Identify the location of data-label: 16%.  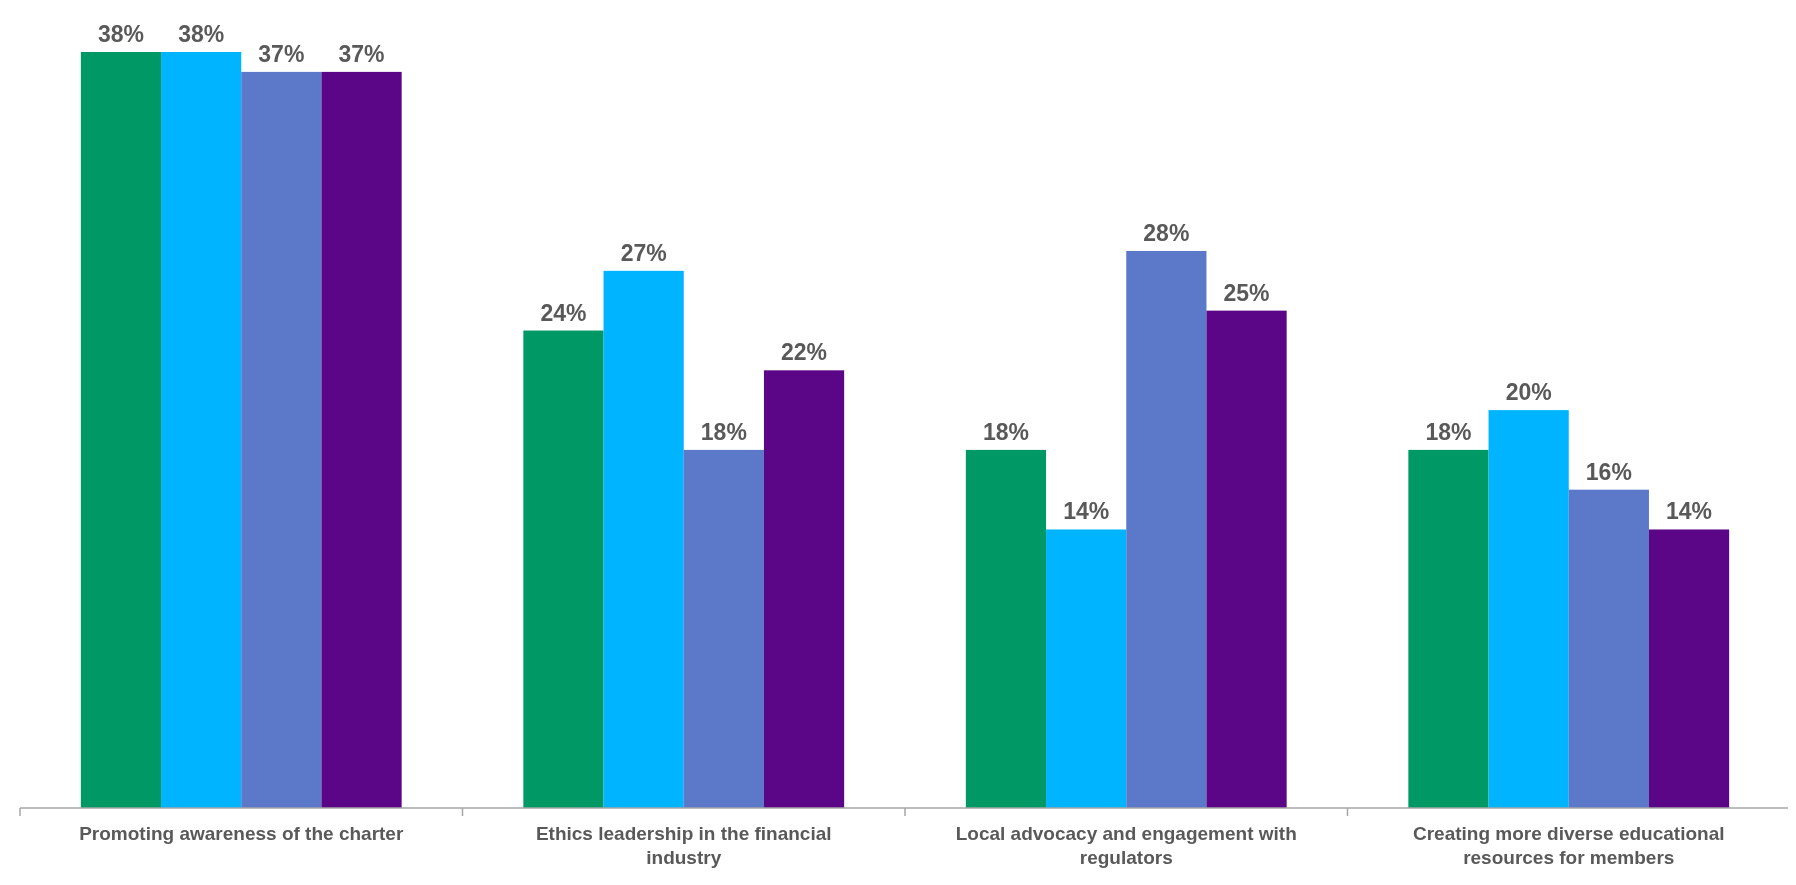
(1608, 471).